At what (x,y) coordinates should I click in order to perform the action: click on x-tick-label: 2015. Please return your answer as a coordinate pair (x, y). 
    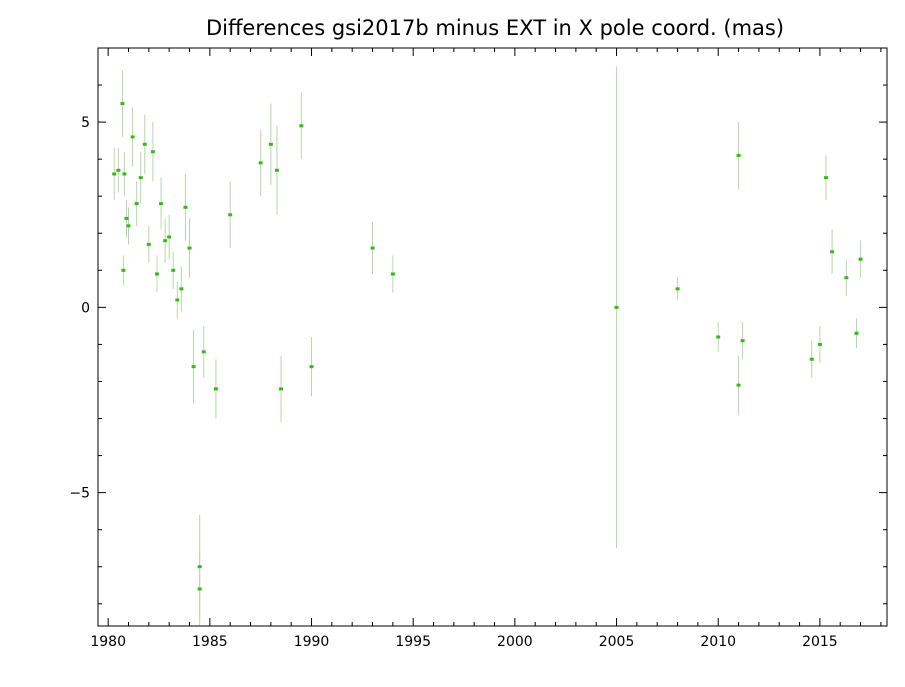
    Looking at the image, I should click on (820, 642).